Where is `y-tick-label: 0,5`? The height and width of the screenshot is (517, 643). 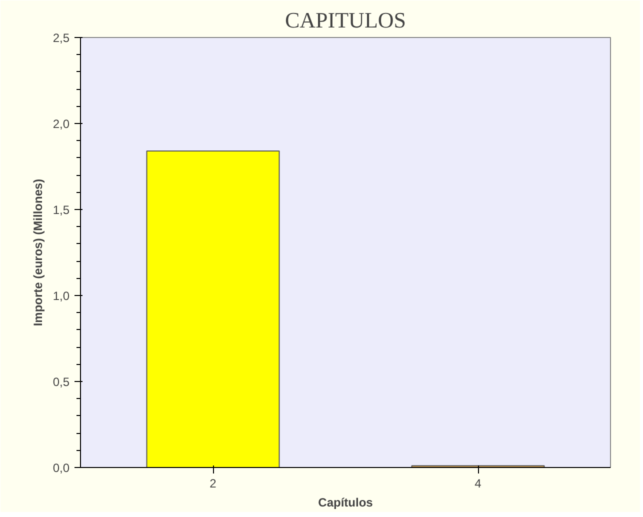 y-tick-label: 0,5 is located at coordinates (61, 382).